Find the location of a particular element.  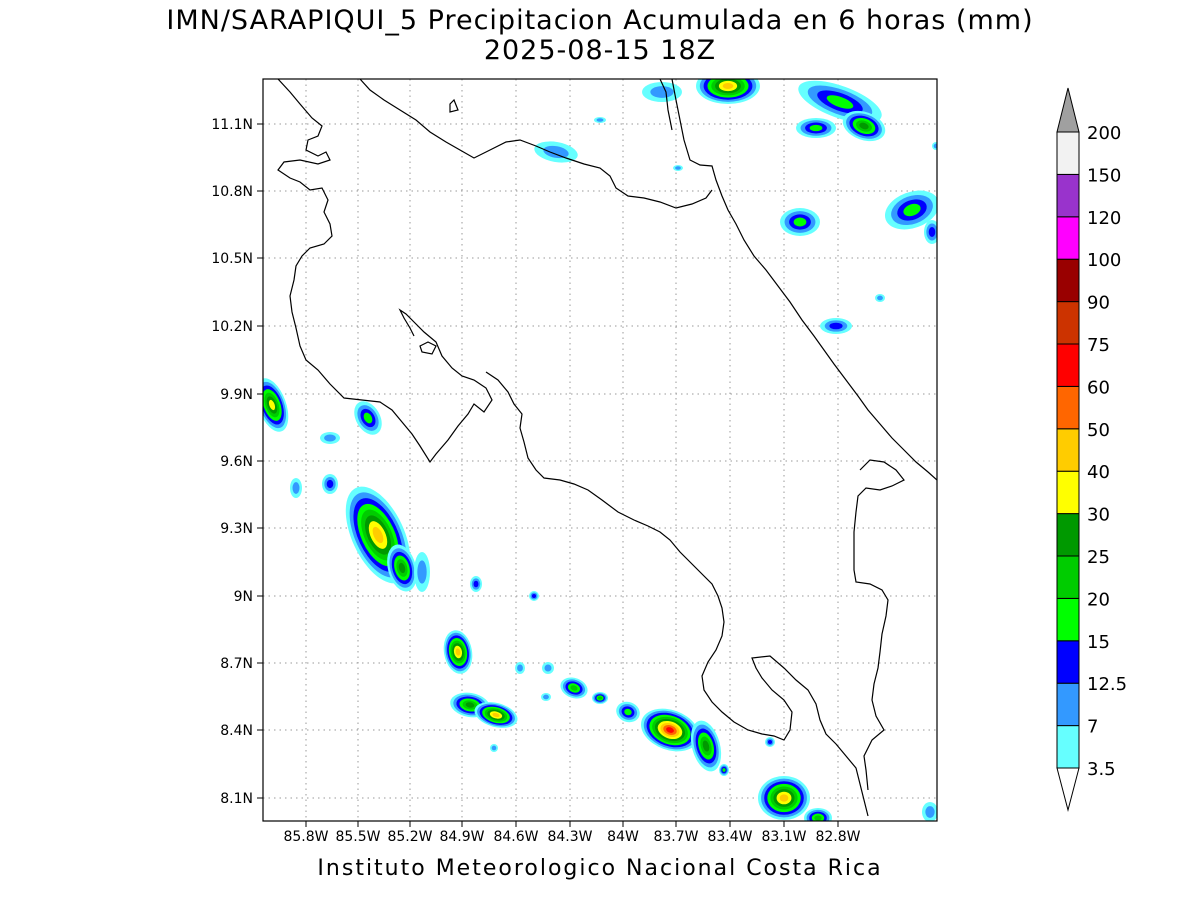

caribbean-coast-north is located at coordinates (666, 105).